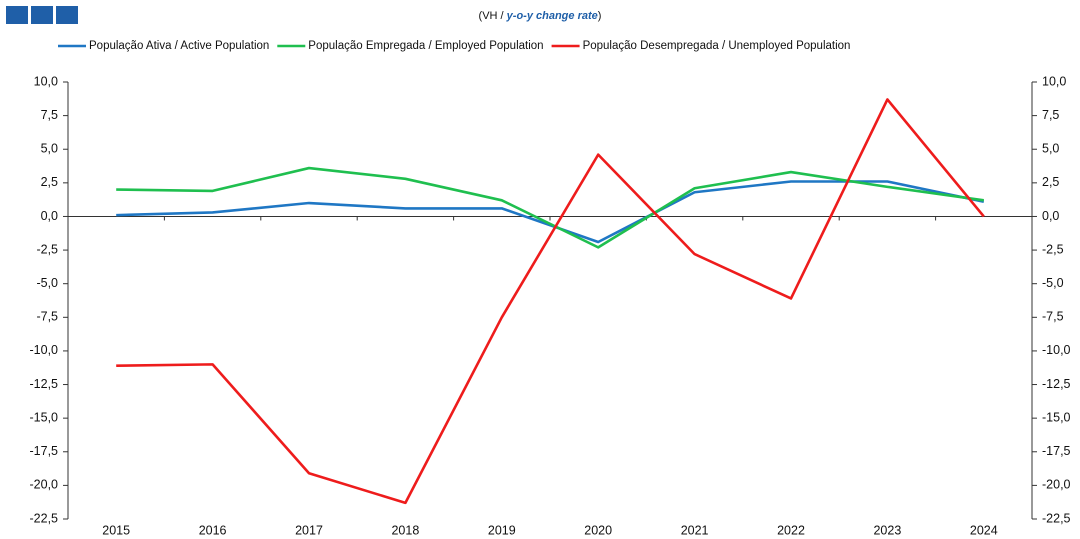  What do you see at coordinates (1053, 249) in the screenshot?
I see `y2-tick-label: -2,5` at bounding box center [1053, 249].